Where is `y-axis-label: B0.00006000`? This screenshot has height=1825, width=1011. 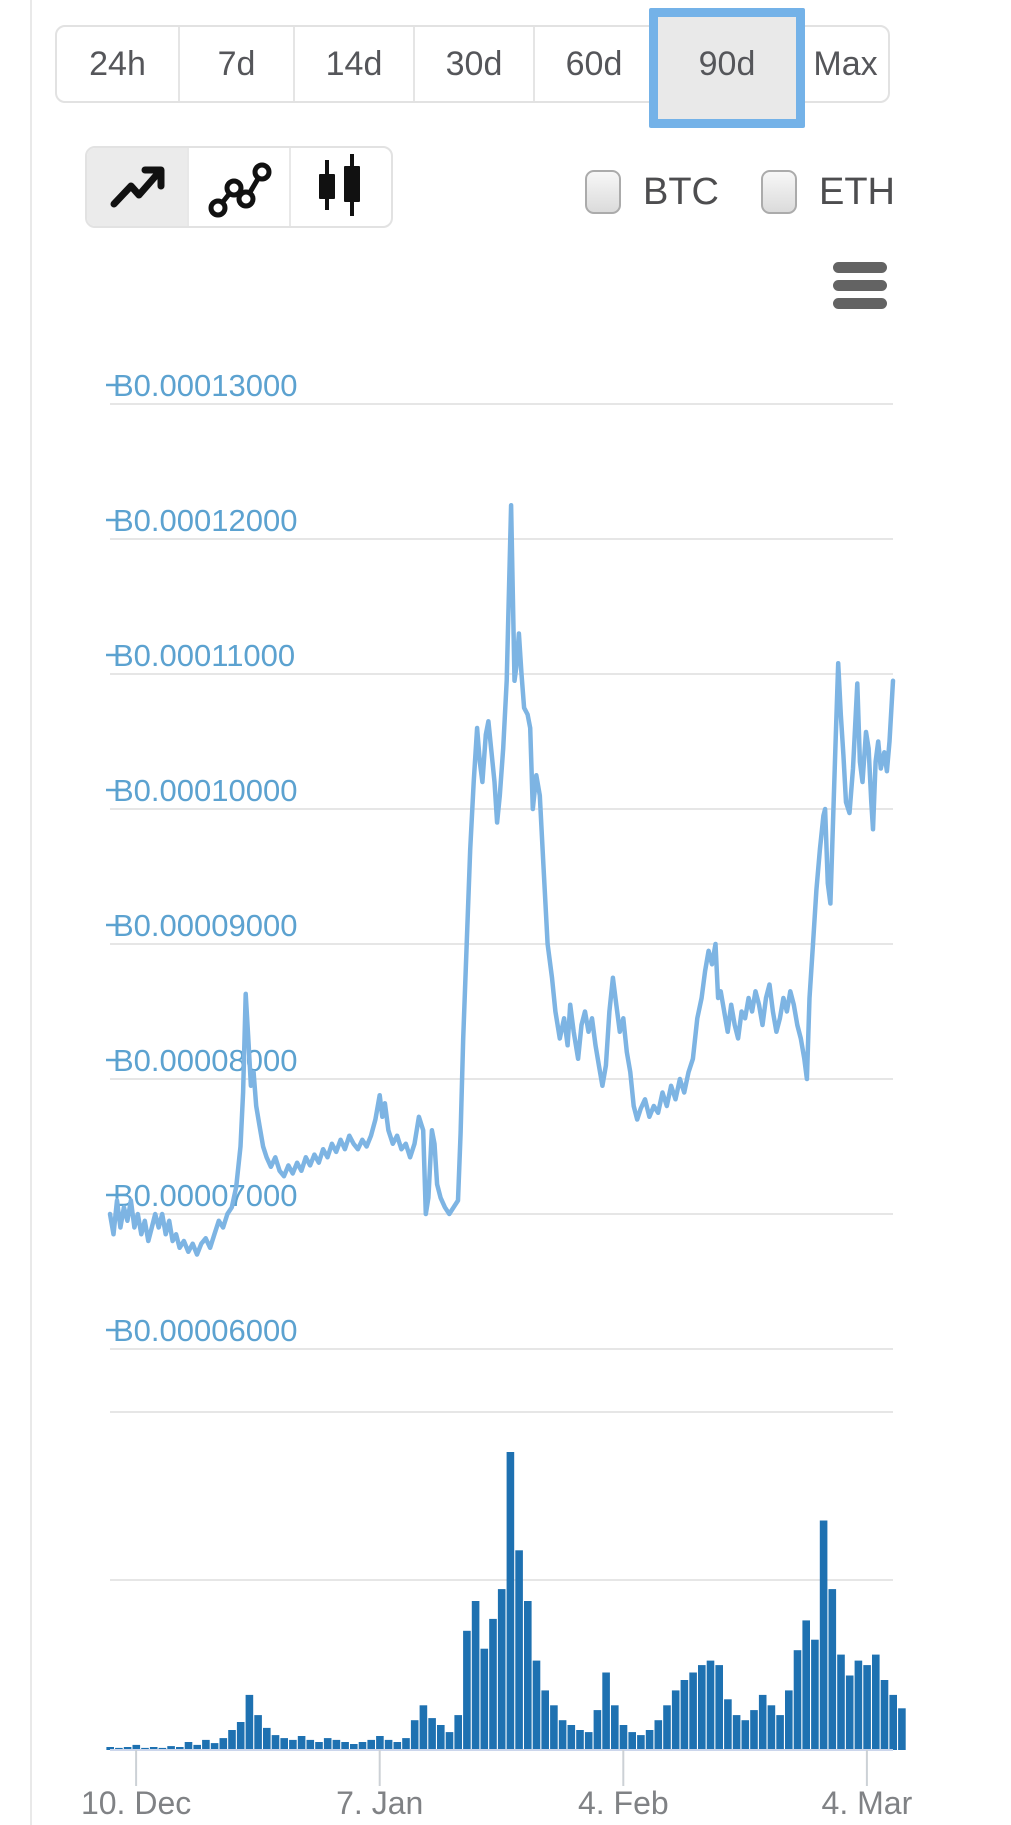
y-axis-label: B0.00006000 is located at coordinates (205, 1330).